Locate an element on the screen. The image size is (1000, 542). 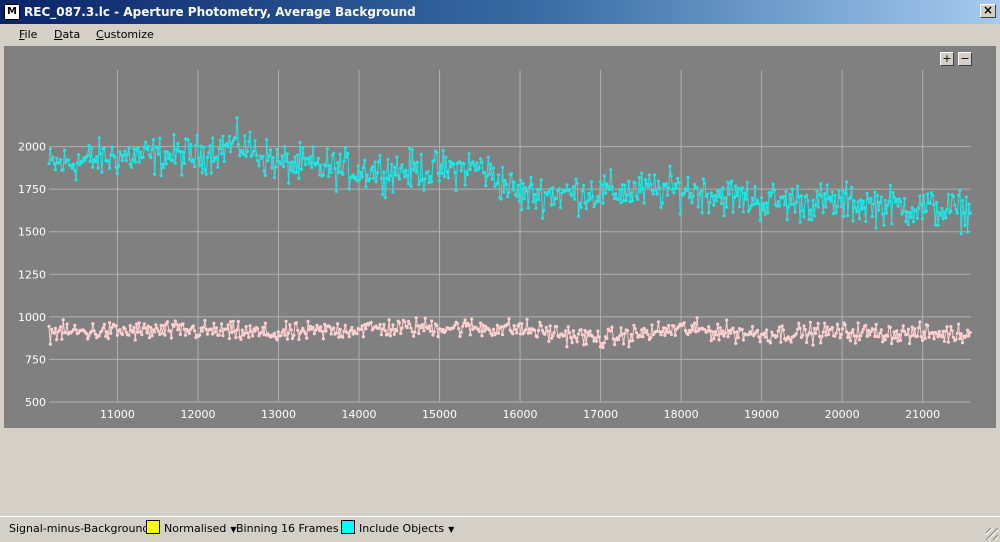
normalised-color-swatch is located at coordinates (153, 527).